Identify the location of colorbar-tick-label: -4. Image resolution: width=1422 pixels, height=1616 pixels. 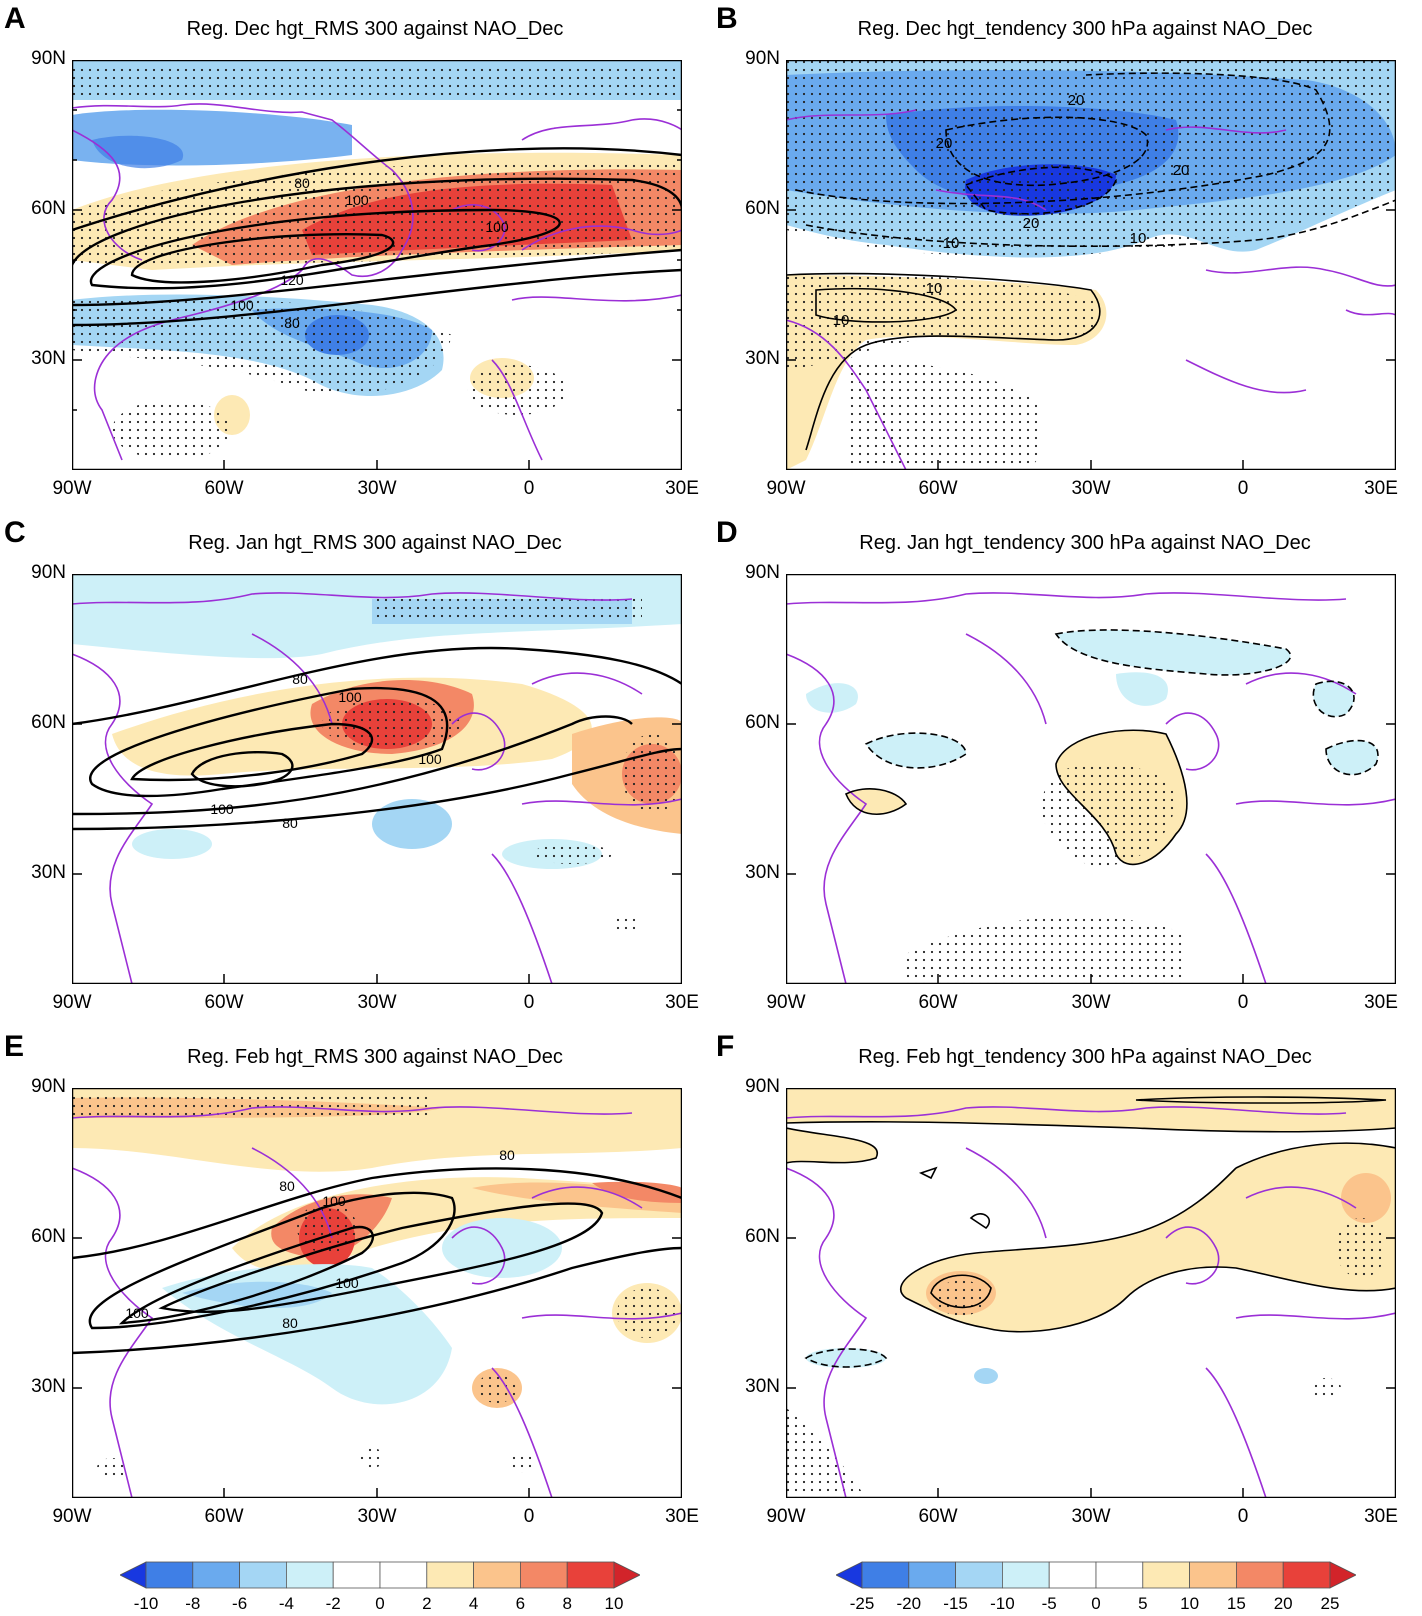
(286, 1603).